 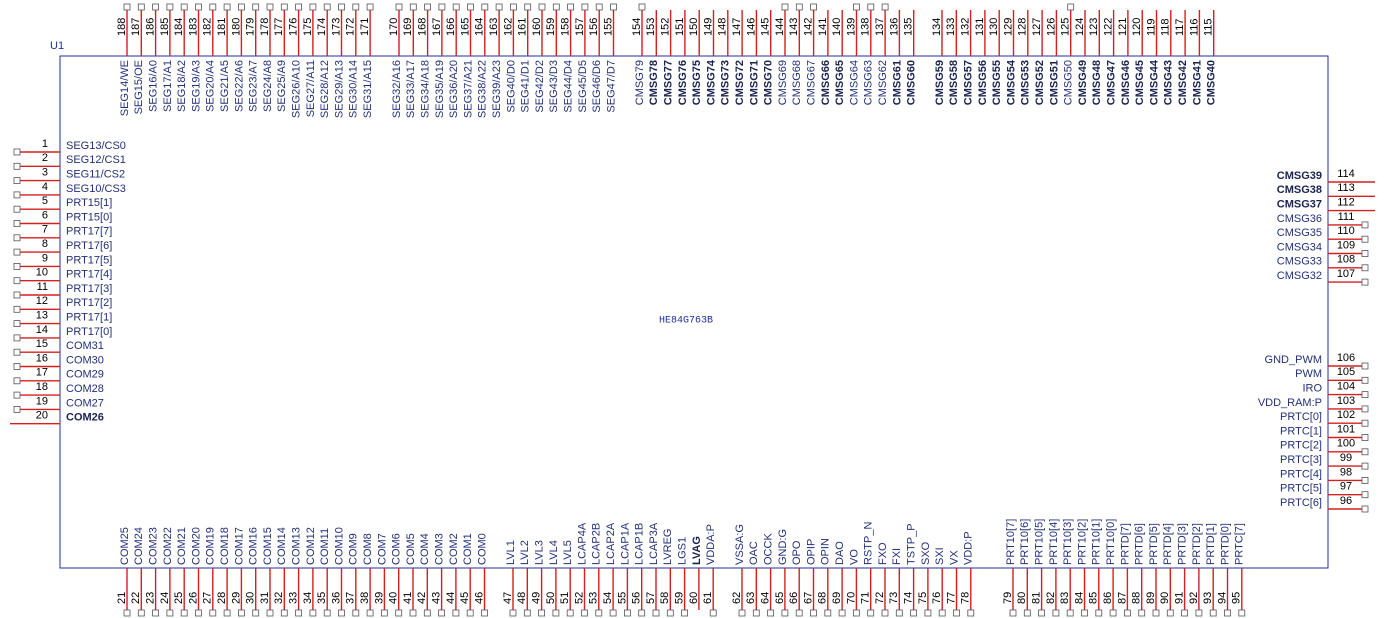 I want to click on pin-name: CMSG34, so click(x=1299, y=247).